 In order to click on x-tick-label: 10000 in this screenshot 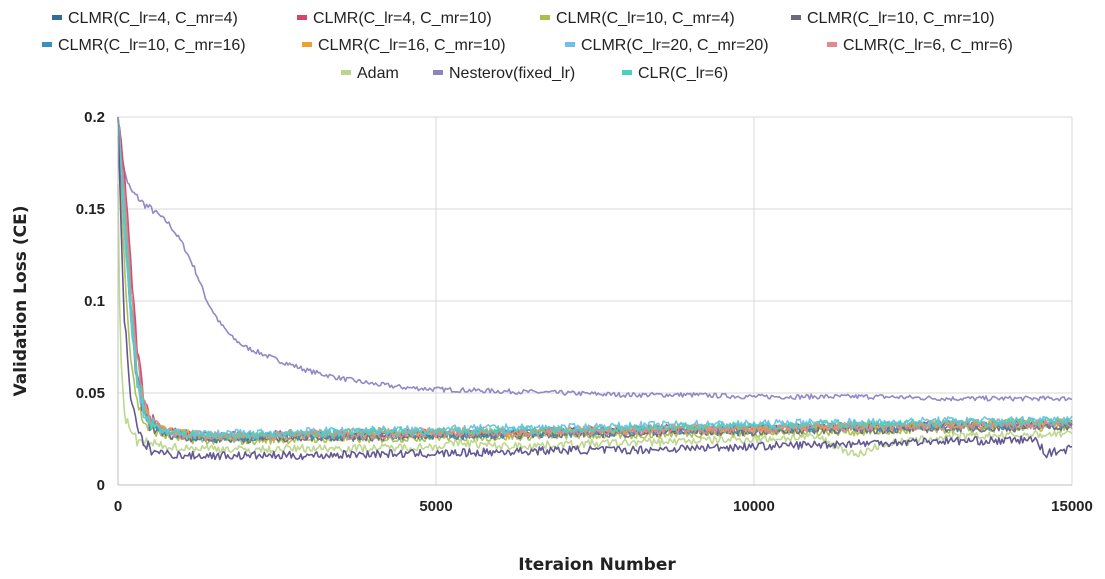, I will do `click(754, 506)`.